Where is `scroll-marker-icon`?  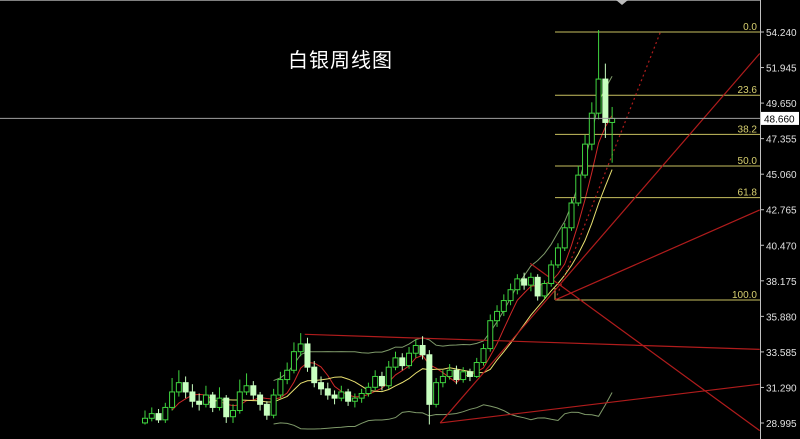
scroll-marker-icon is located at coordinates (622, 2).